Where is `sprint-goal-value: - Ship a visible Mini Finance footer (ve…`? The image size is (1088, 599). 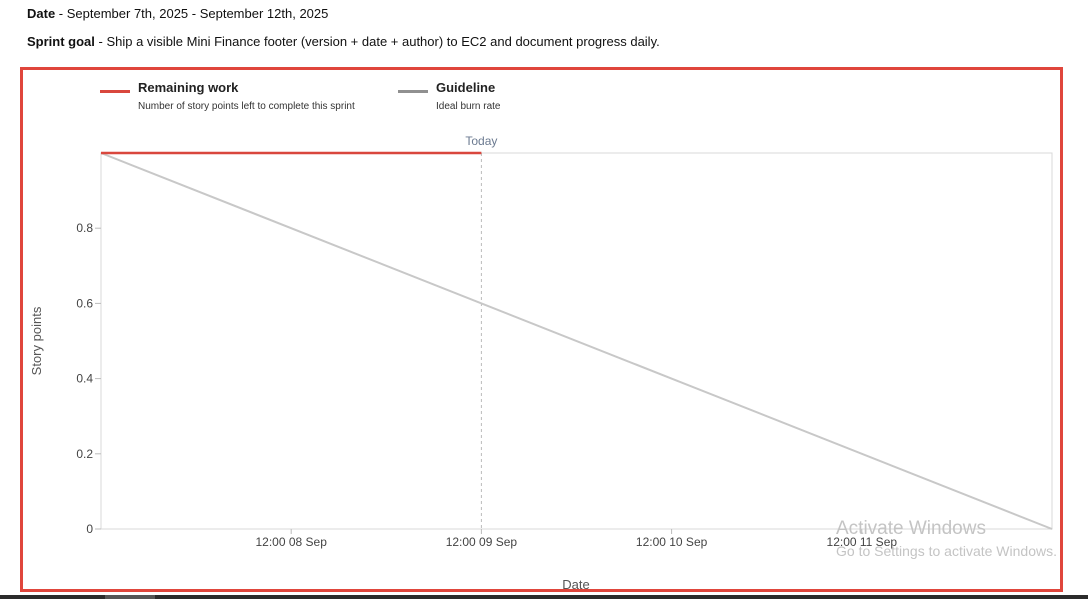 sprint-goal-value: - Ship a visible Mini Finance footer (ve… is located at coordinates (377, 41).